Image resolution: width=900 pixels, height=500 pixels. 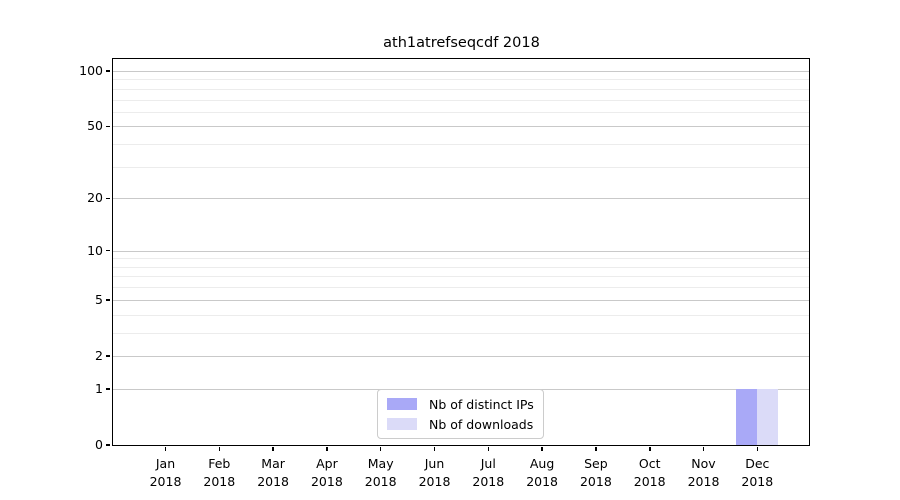 What do you see at coordinates (435, 473) in the screenshot?
I see `x-tick-label-jun: Jun 2018` at bounding box center [435, 473].